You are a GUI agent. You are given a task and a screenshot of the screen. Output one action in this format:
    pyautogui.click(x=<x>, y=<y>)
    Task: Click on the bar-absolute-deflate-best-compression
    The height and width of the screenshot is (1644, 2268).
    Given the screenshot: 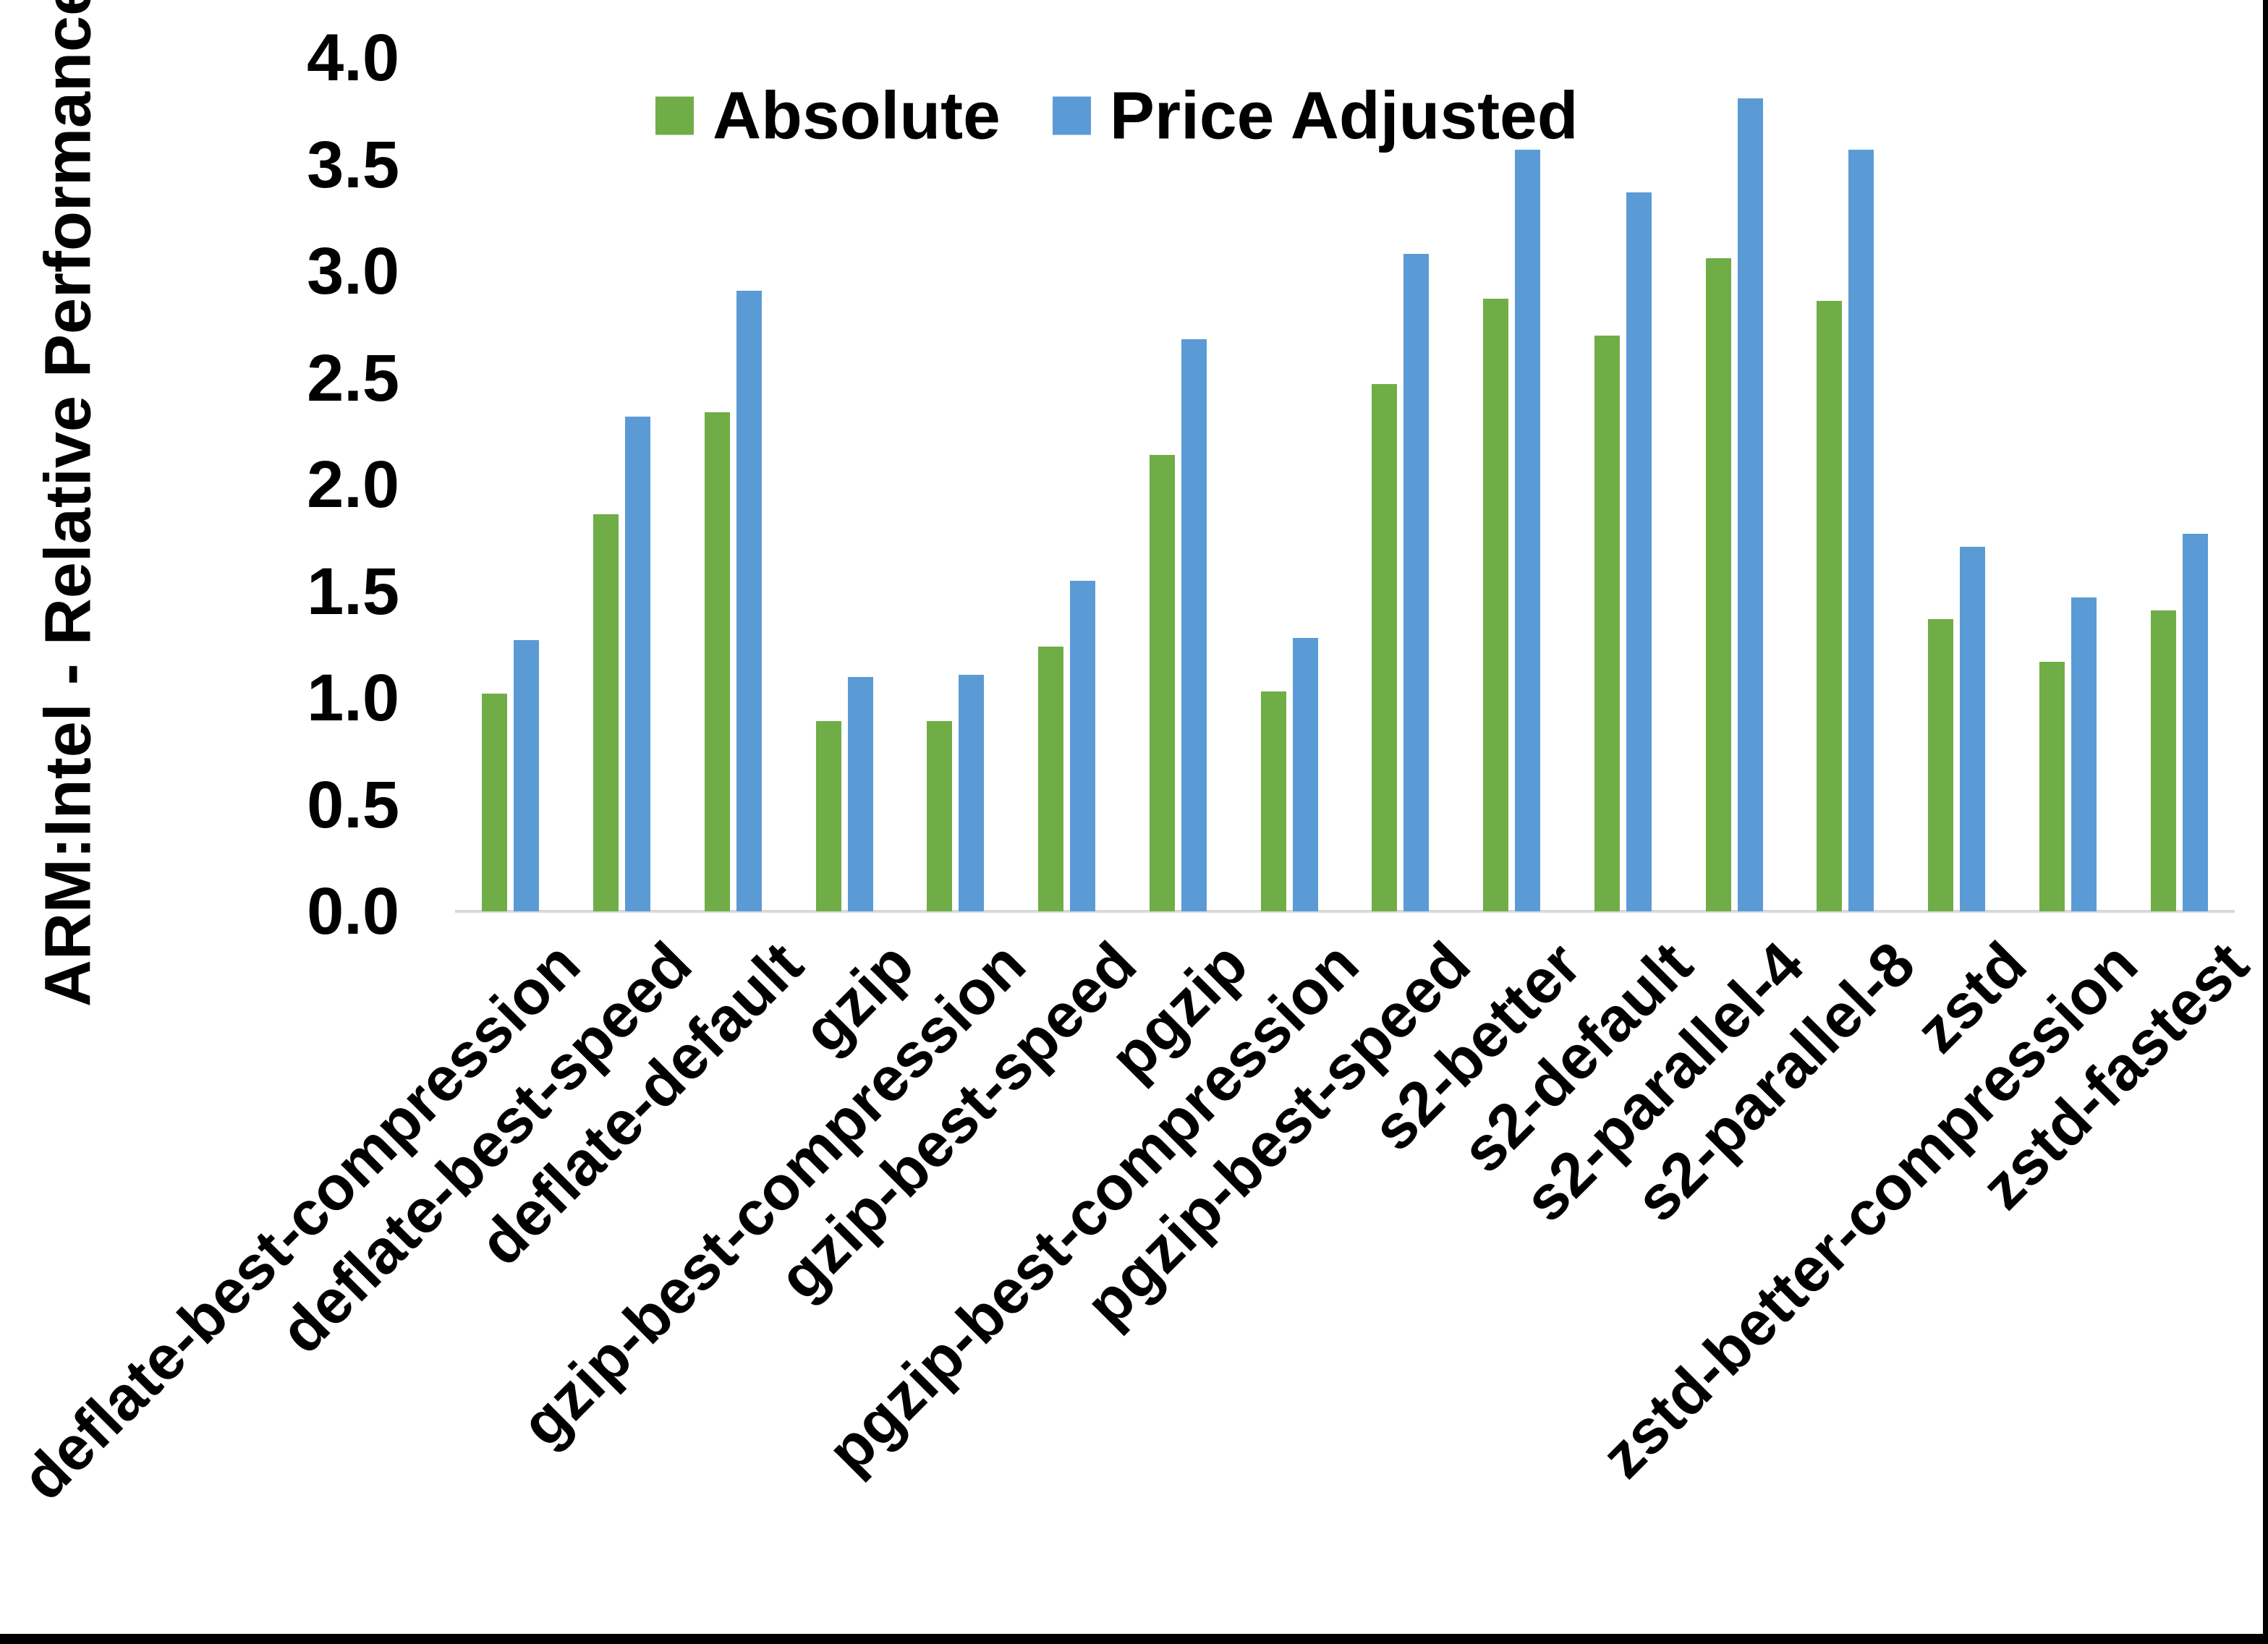 What is the action you would take?
    pyautogui.click(x=495, y=802)
    